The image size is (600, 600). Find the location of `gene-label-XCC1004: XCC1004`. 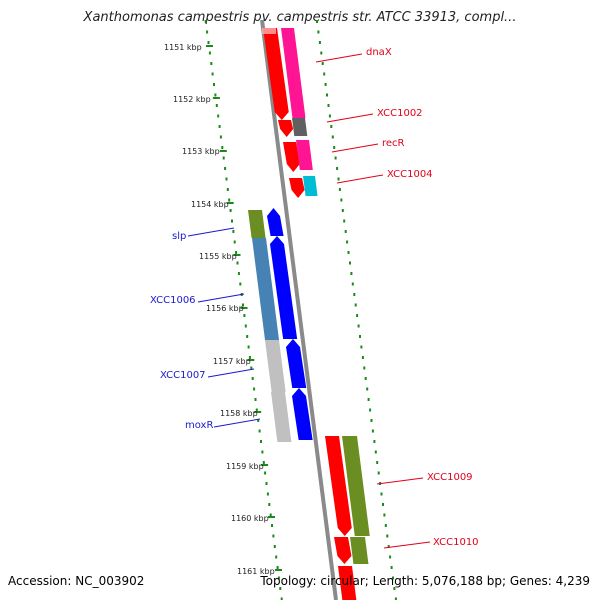

gene-label-XCC1004: XCC1004 is located at coordinates (410, 174).